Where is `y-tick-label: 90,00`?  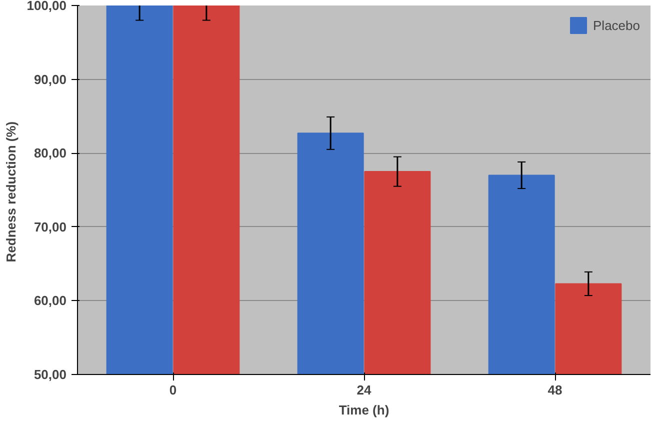 y-tick-label: 90,00 is located at coordinates (50, 79).